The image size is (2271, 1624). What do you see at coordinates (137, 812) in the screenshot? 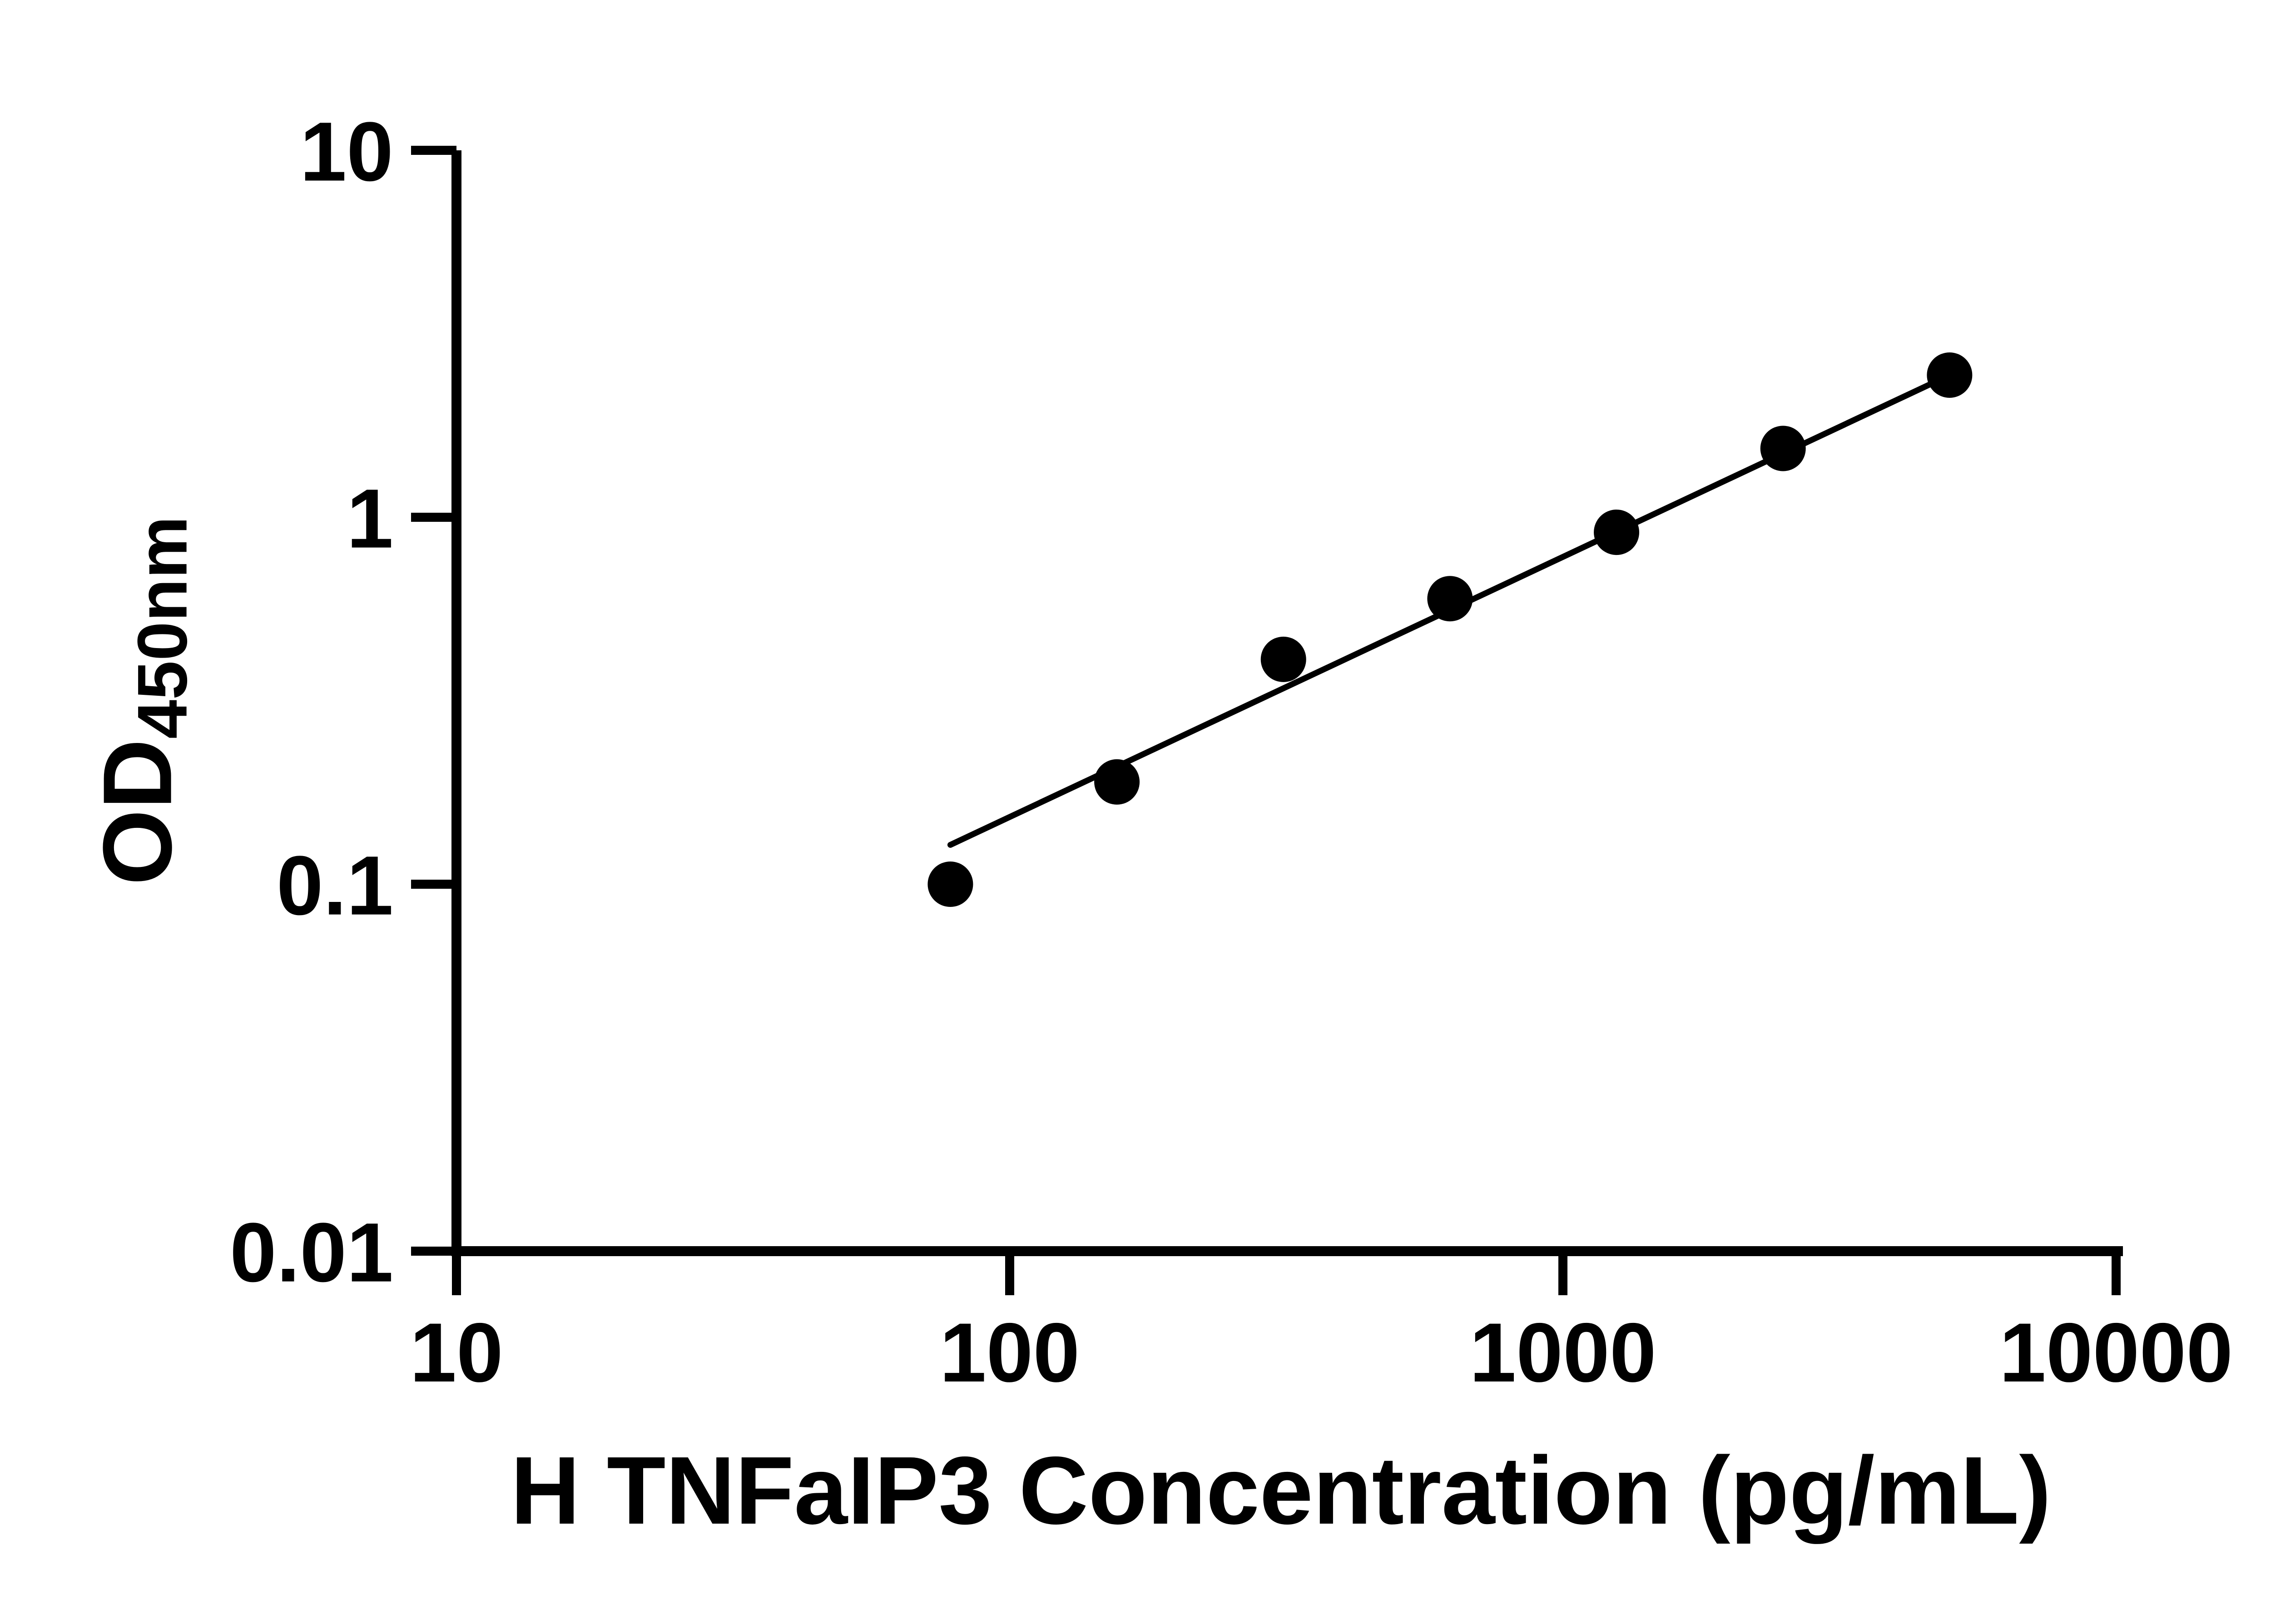
I see `y-axis-label-main: OD` at bounding box center [137, 812].